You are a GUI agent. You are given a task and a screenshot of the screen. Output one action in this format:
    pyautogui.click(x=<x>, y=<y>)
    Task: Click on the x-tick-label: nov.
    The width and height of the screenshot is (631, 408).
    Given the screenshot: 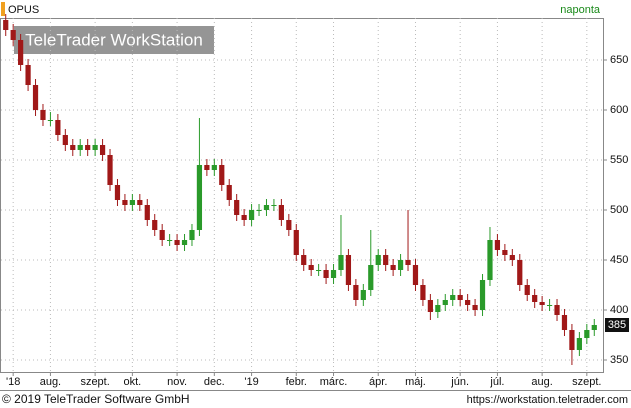 What is the action you would take?
    pyautogui.click(x=177, y=382)
    